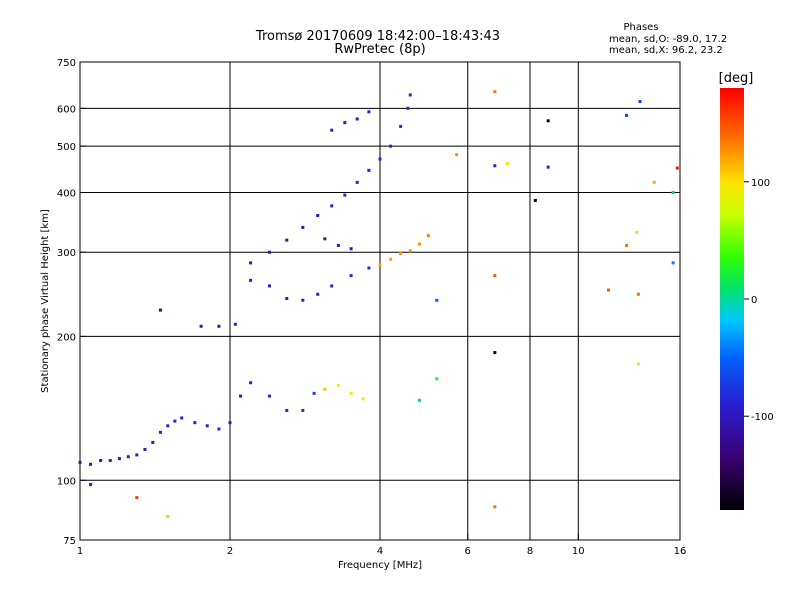  Describe the element at coordinates (66, 481) in the screenshot. I see `y-tick-label: 100` at that location.